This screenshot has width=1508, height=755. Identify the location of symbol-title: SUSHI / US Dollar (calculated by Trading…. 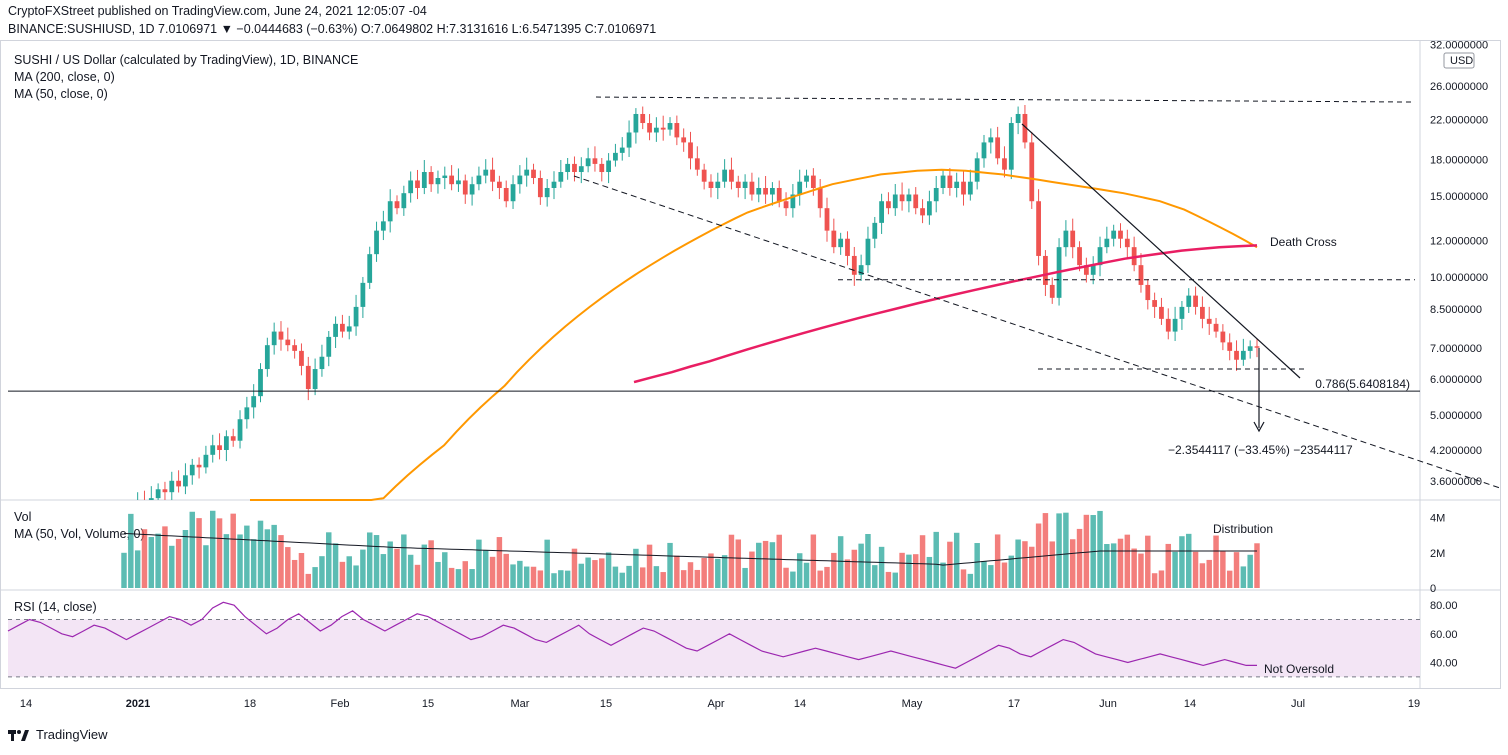
(186, 60).